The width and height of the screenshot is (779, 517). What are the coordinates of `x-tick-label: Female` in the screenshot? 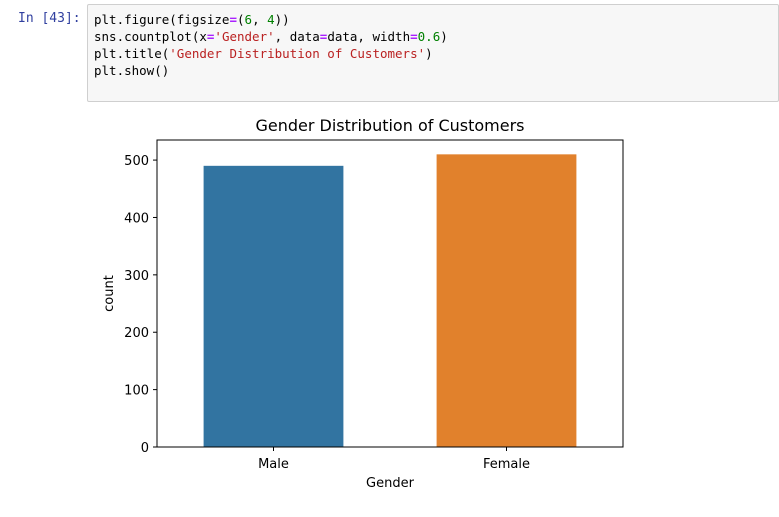 It's located at (506, 464).